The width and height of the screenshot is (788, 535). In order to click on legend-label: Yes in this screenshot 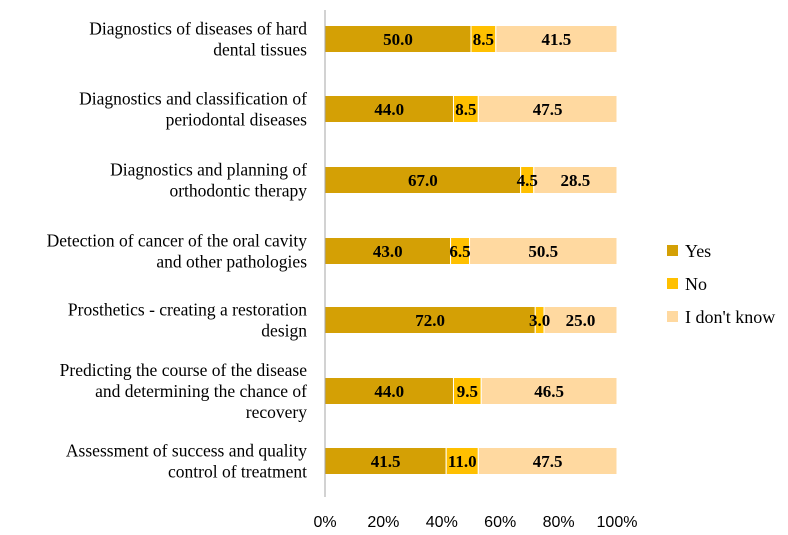, I will do `click(698, 251)`.